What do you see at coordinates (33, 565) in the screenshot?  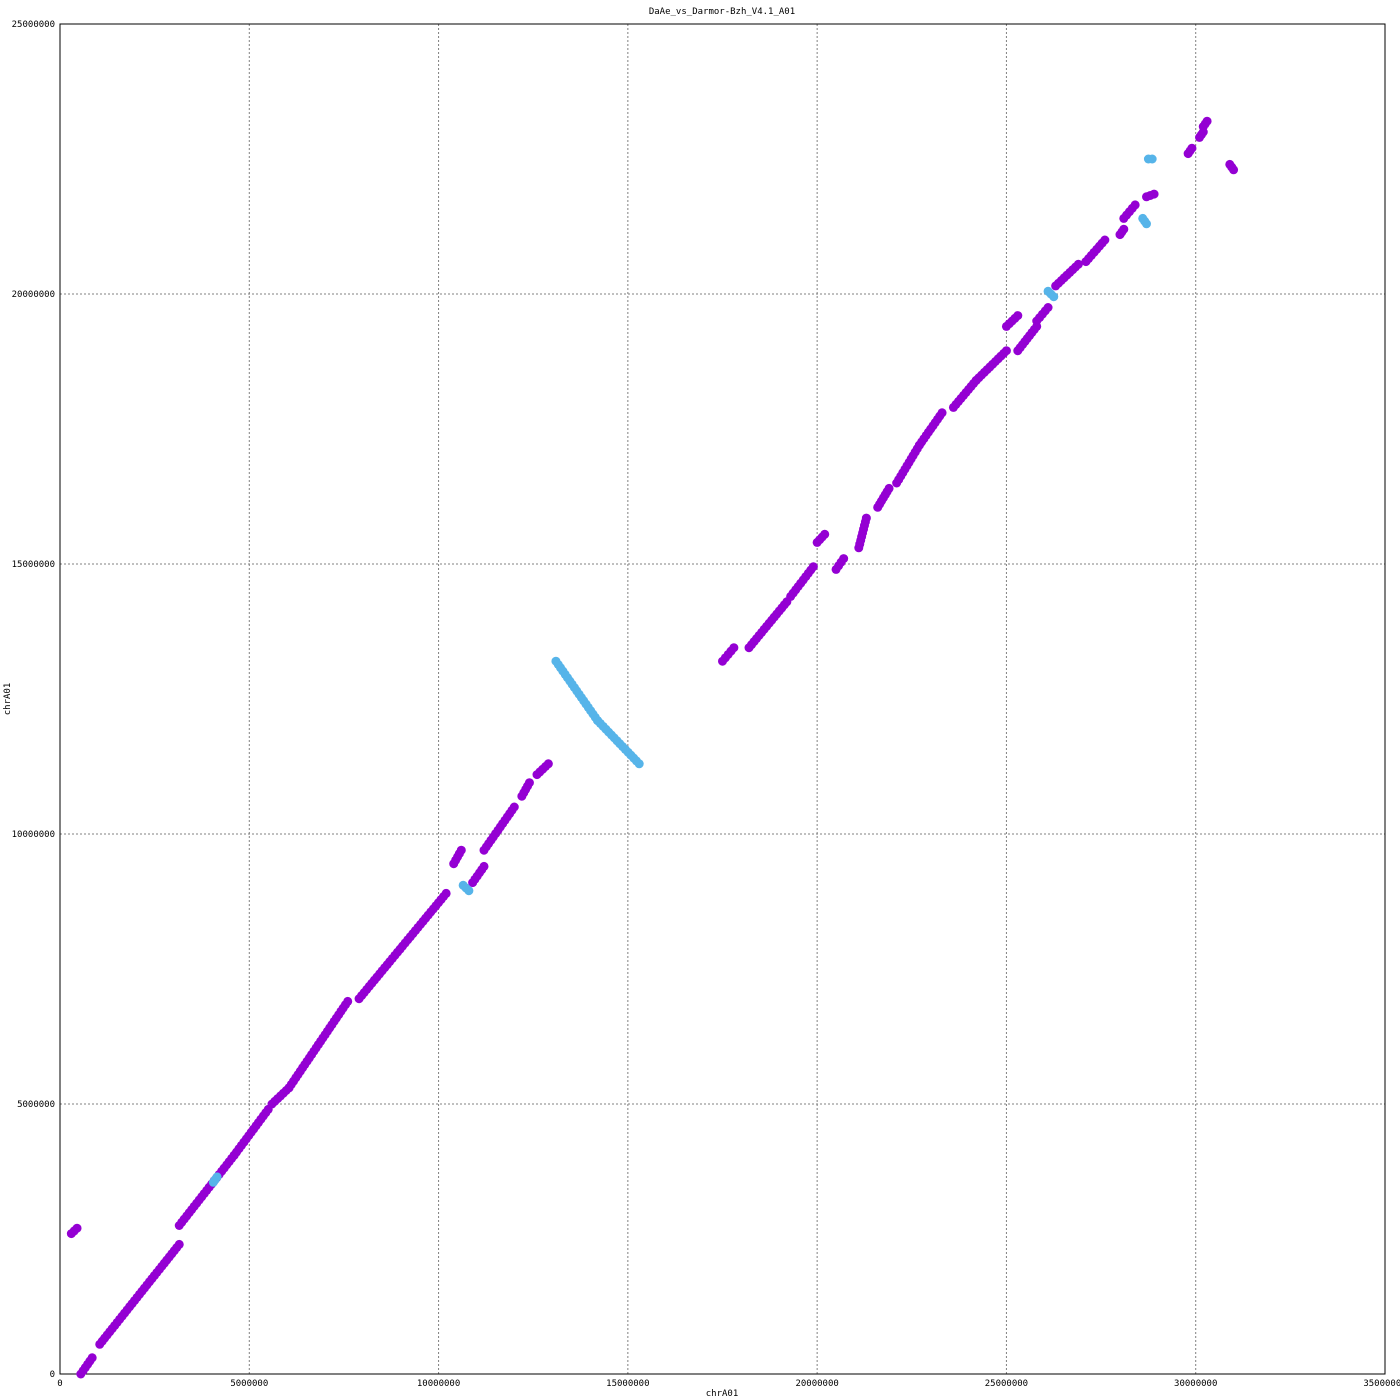 I see `y-tick-label: 15000000` at bounding box center [33, 565].